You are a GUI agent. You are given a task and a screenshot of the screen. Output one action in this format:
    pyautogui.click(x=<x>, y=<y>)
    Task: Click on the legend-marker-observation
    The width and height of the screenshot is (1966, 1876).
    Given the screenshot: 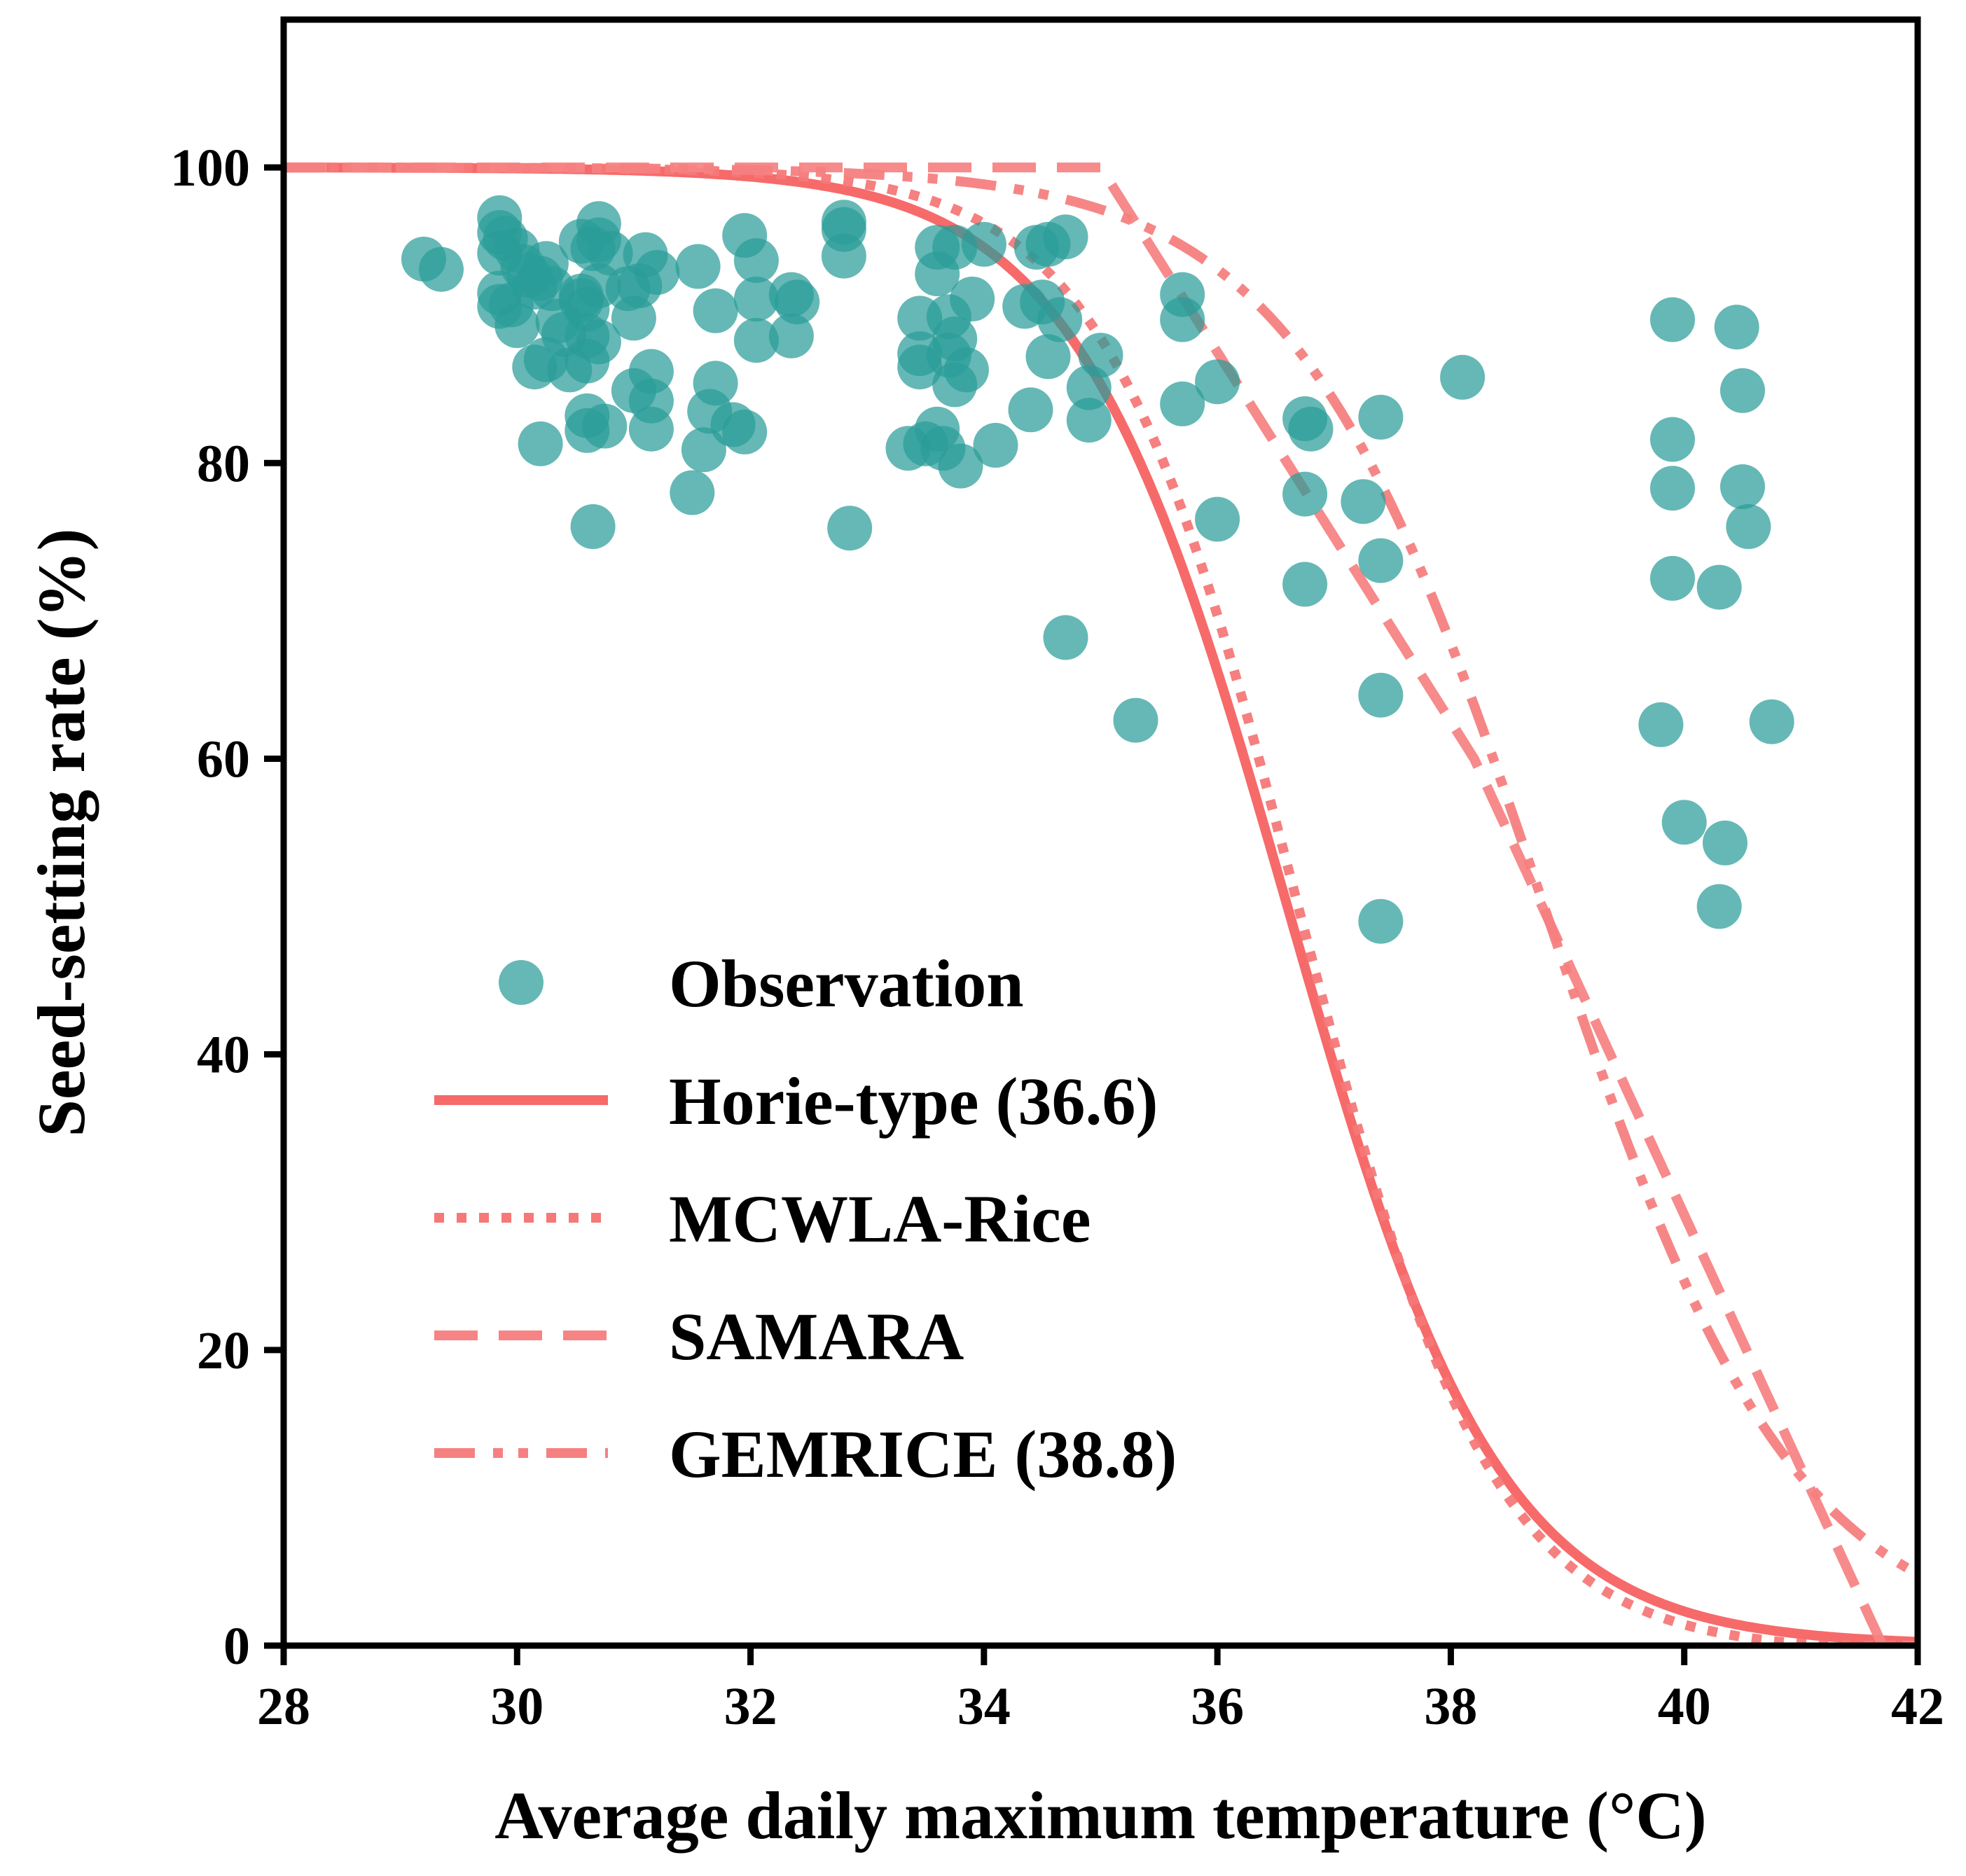 What is the action you would take?
    pyautogui.click(x=521, y=982)
    